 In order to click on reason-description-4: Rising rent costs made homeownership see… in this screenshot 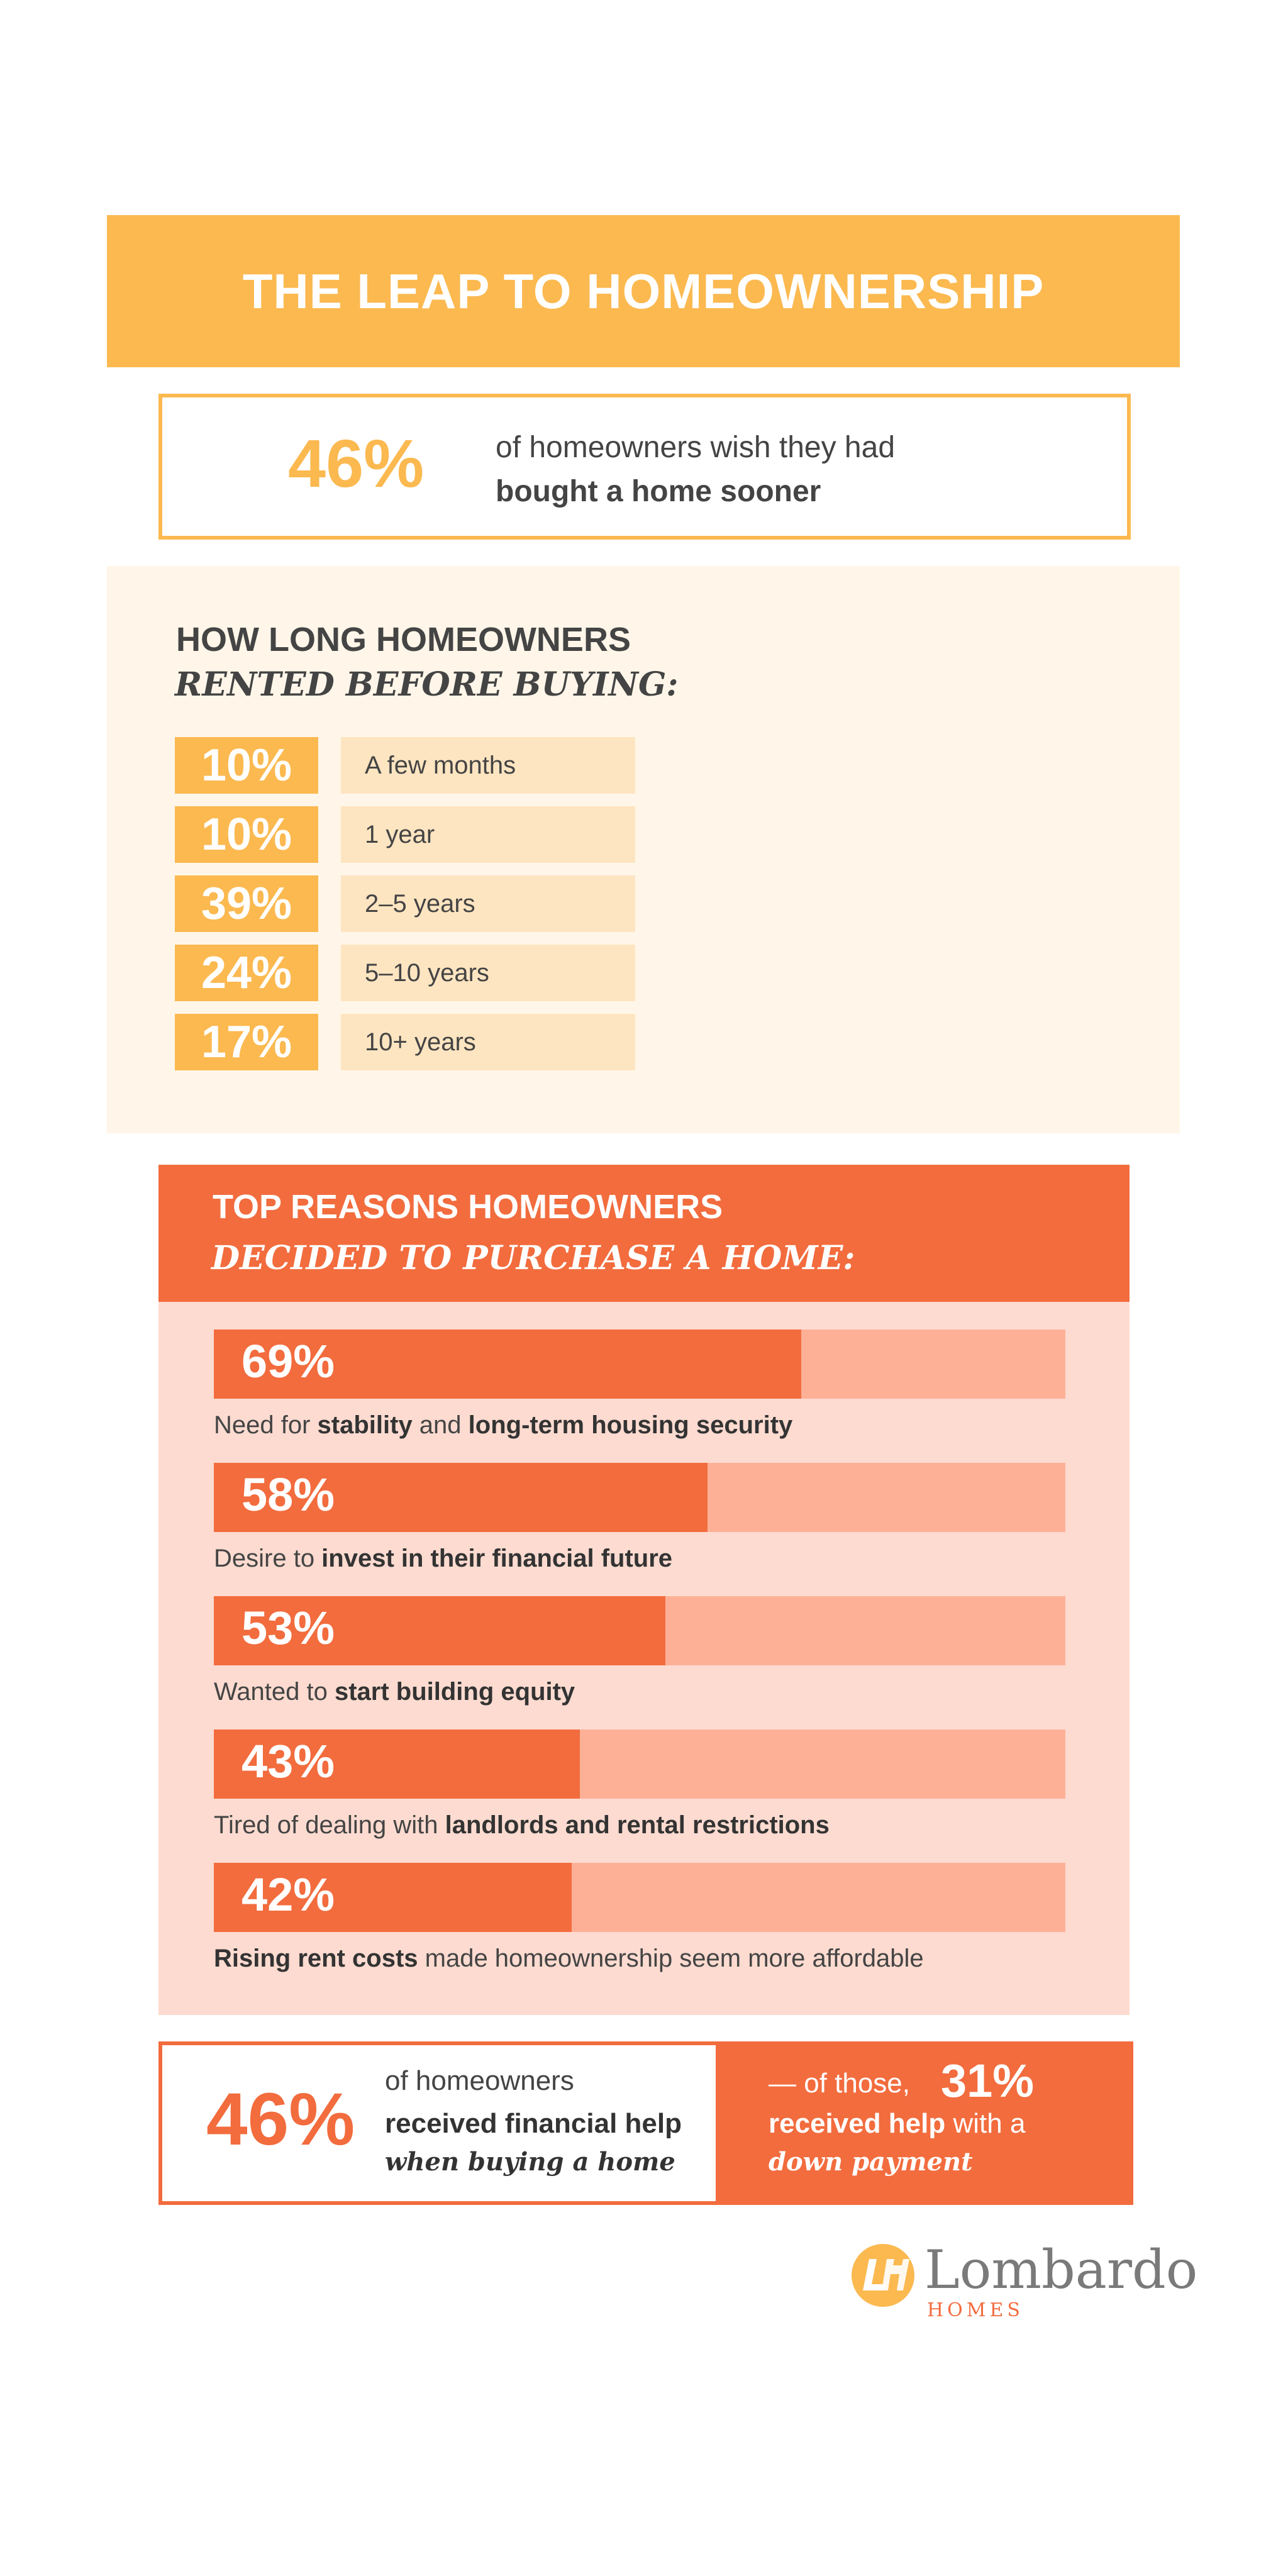, I will do `click(569, 1959)`.